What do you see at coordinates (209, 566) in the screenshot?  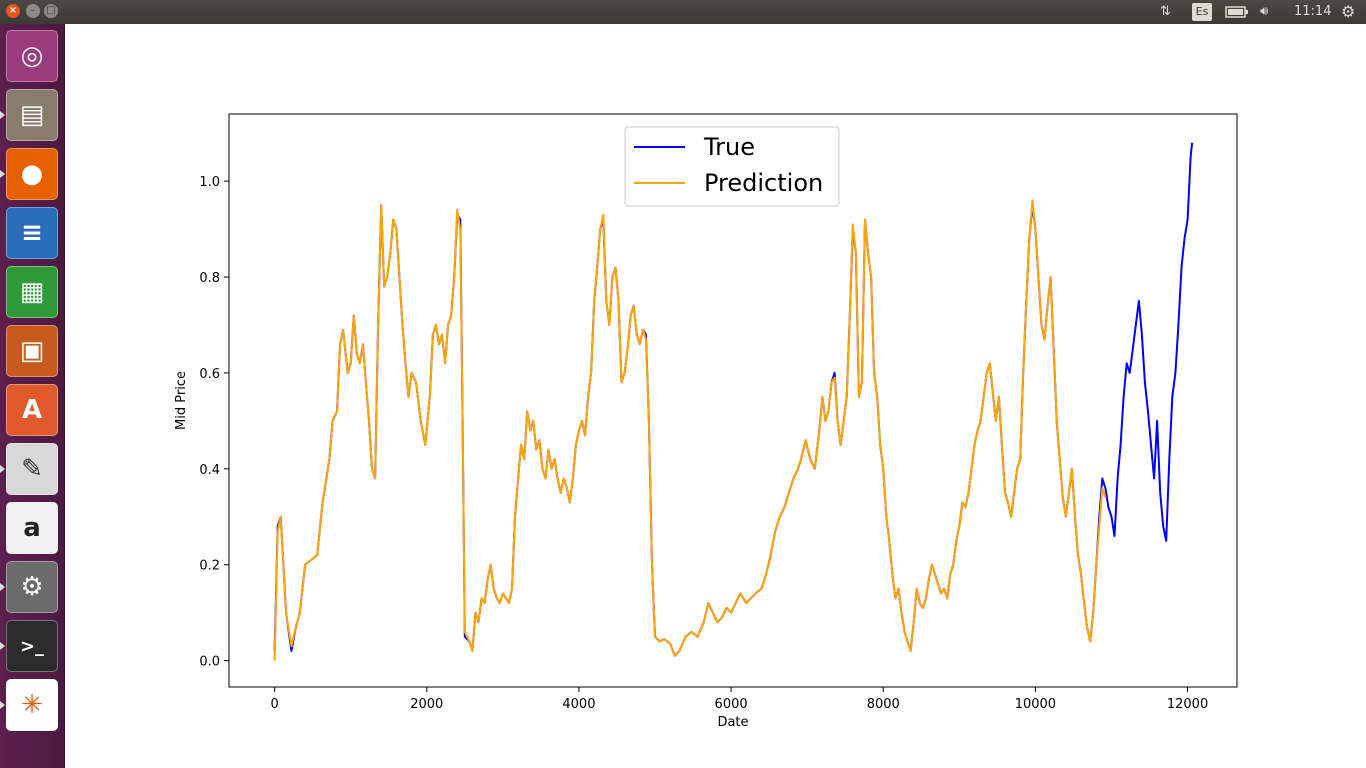 I see `y-tick-label: 0.2` at bounding box center [209, 566].